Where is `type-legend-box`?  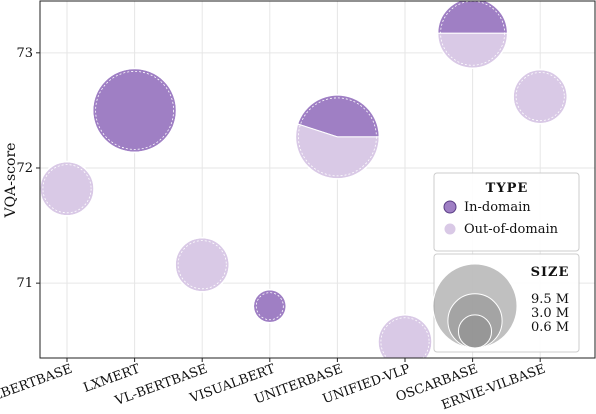
type-legend-box is located at coordinates (506, 212).